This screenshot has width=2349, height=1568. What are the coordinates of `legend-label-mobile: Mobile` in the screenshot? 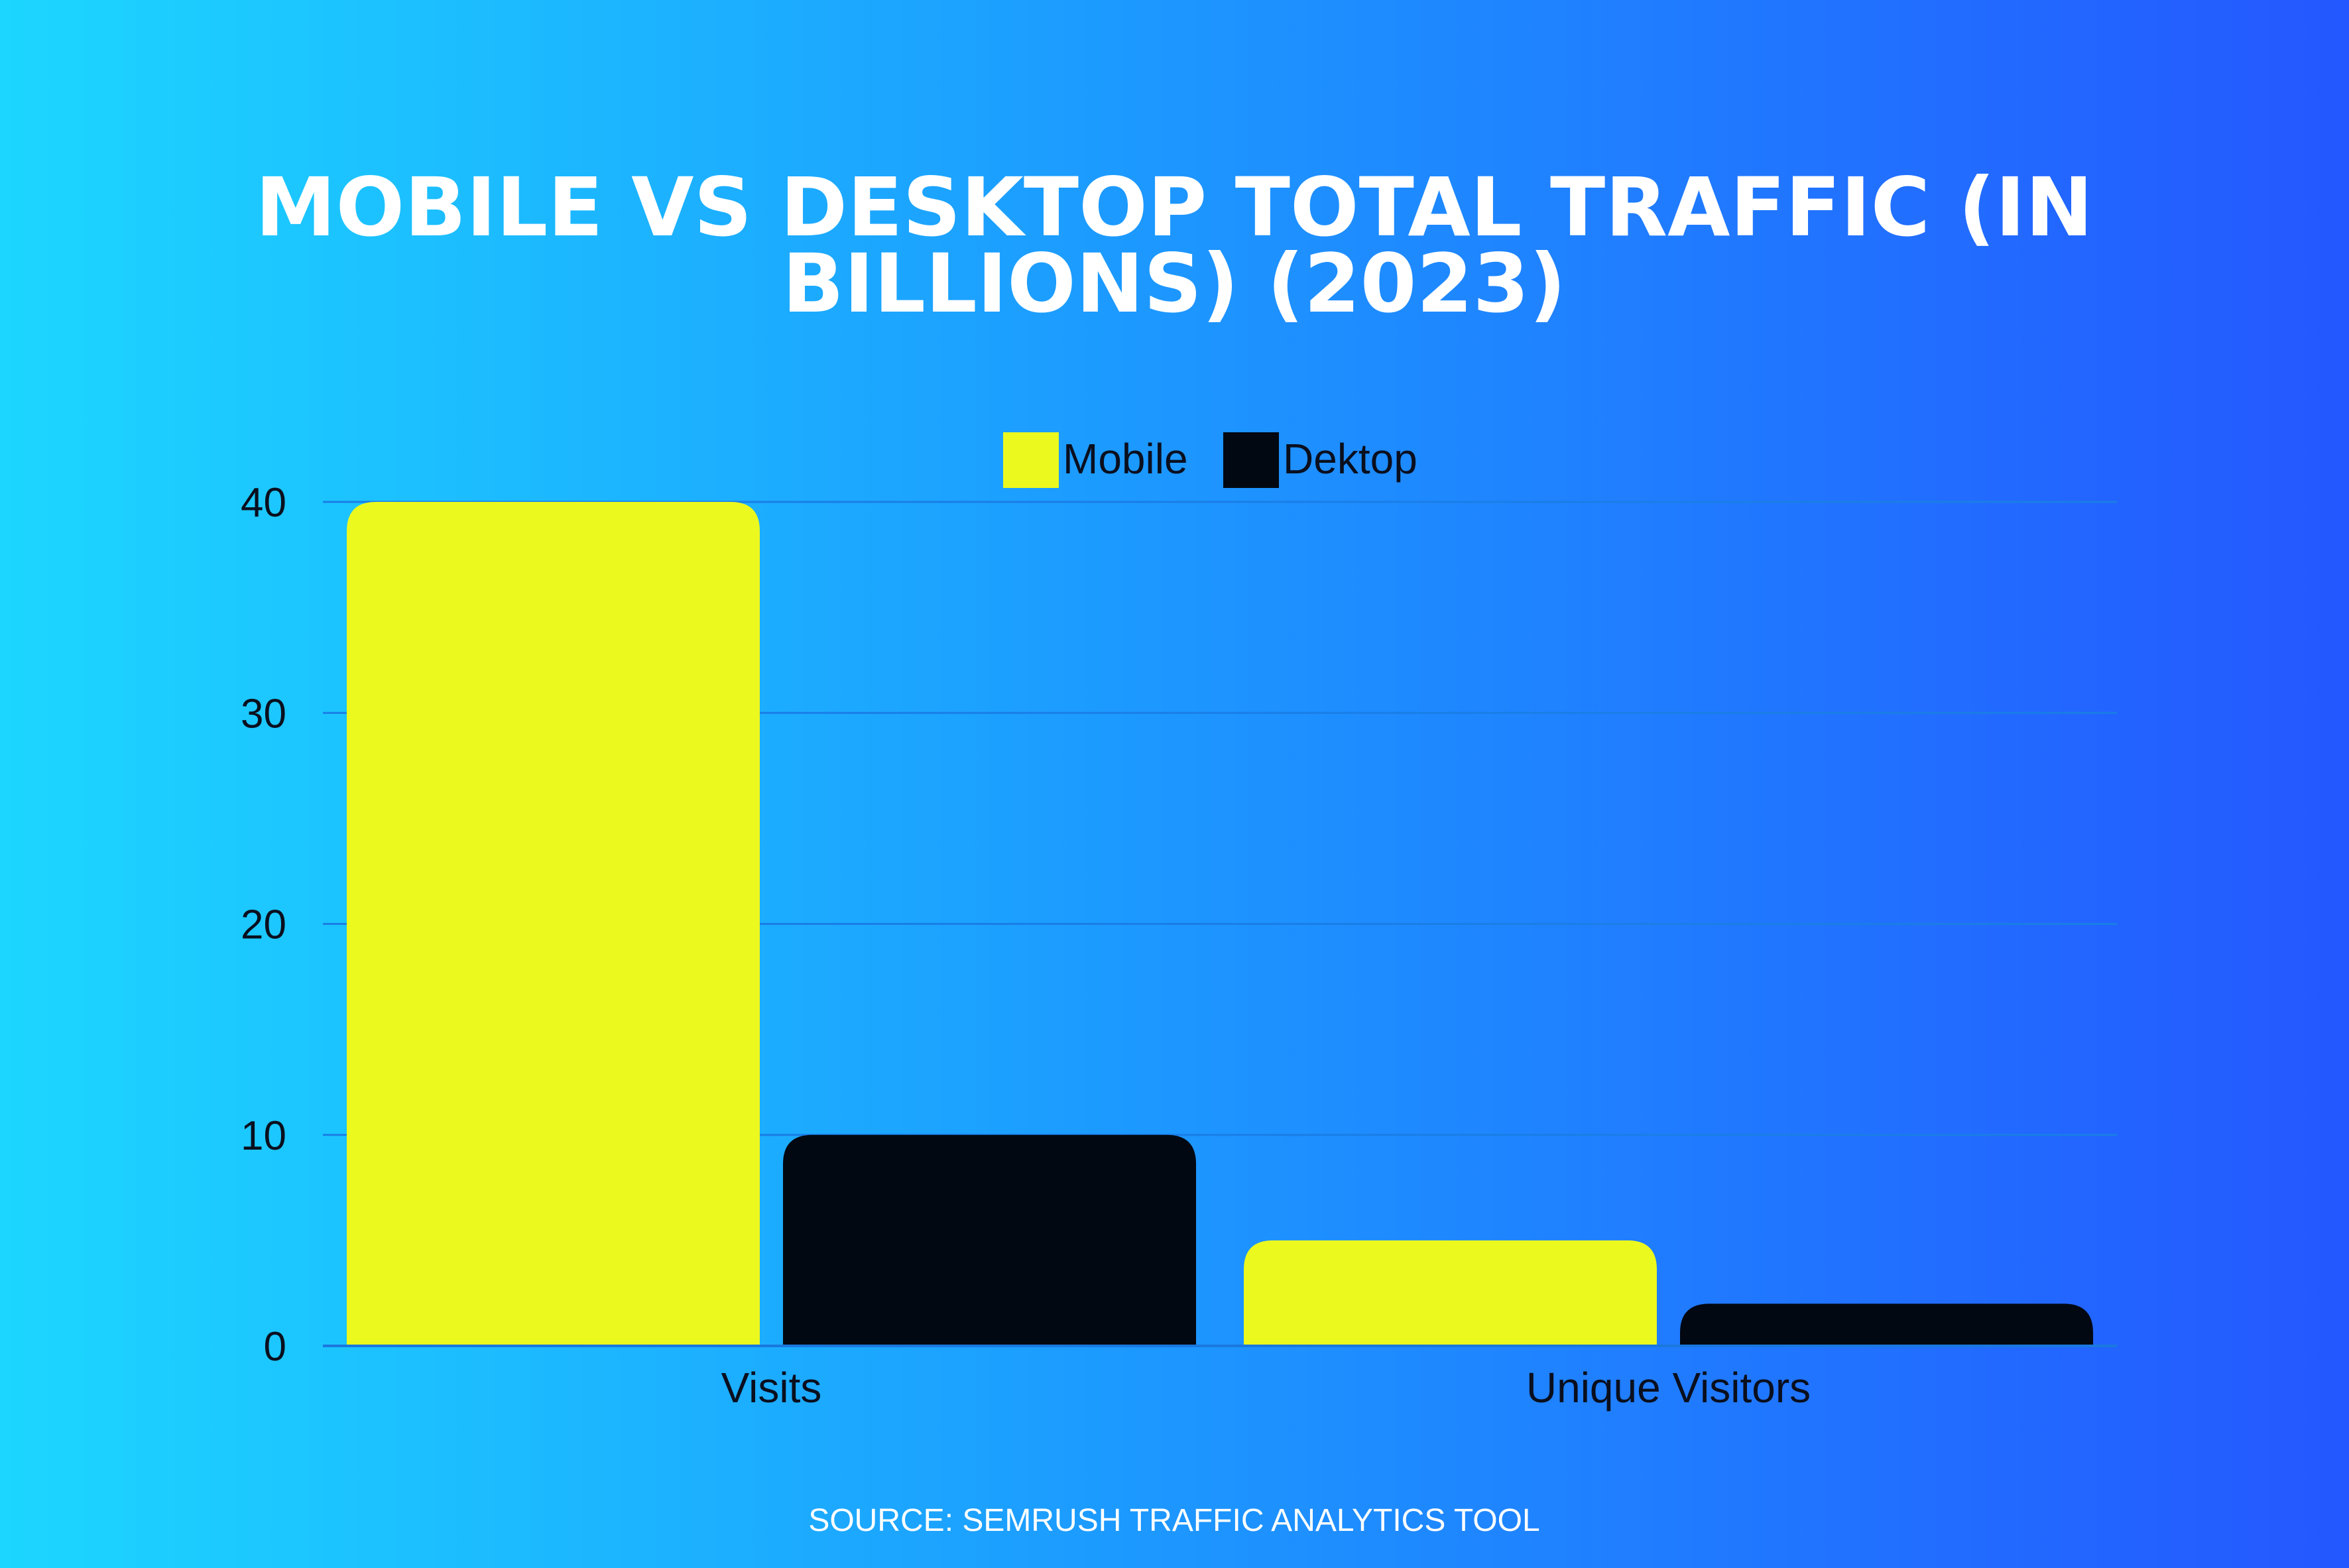 It's located at (1125, 459).